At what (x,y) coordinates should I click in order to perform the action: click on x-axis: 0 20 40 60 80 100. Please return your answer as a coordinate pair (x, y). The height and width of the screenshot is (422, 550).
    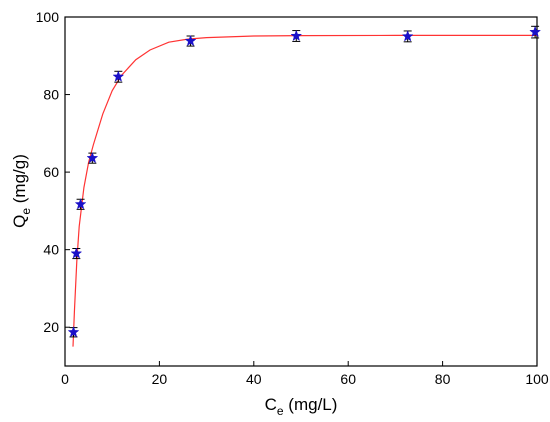
    Looking at the image, I should click on (305, 374).